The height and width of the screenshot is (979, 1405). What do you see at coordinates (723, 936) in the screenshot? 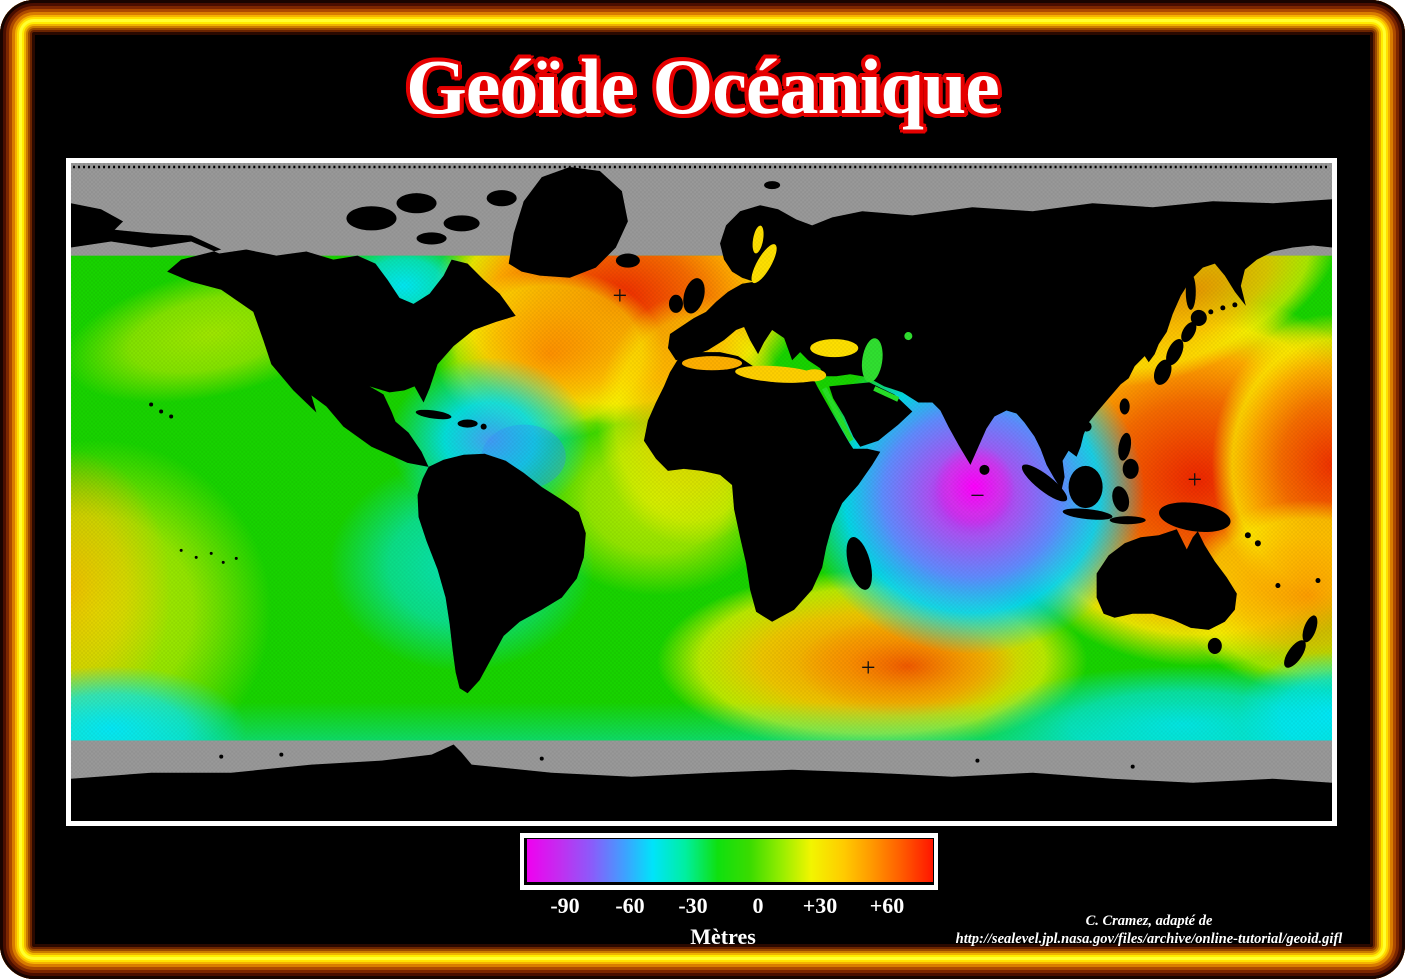
I see `unit-label: Mètres` at bounding box center [723, 936].